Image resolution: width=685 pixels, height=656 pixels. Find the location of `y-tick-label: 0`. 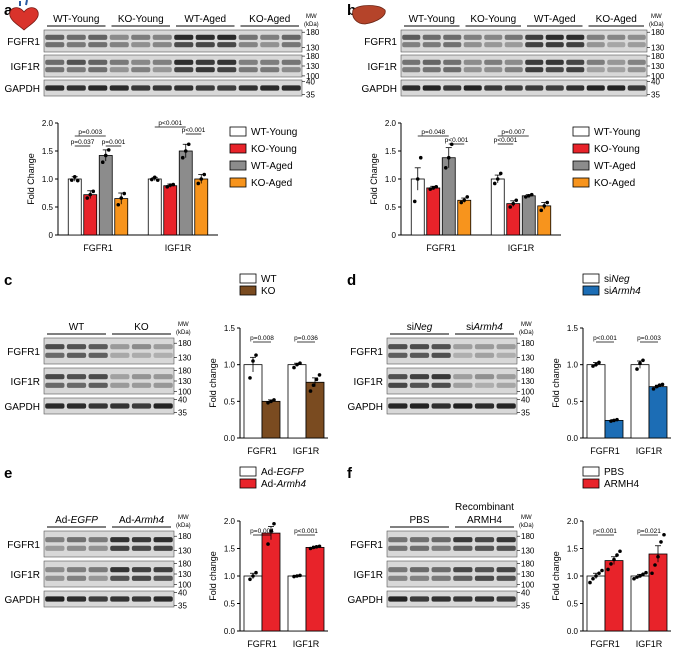

y-tick-label: 0 is located at coordinates (394, 235).